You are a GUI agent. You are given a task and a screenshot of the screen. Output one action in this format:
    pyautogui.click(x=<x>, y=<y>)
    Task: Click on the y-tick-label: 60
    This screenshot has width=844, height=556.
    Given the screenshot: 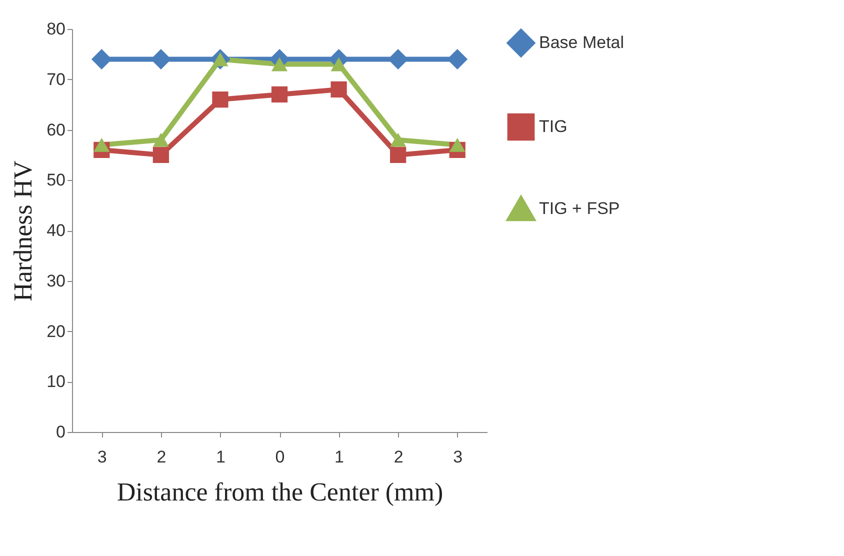 What is the action you would take?
    pyautogui.click(x=56, y=130)
    